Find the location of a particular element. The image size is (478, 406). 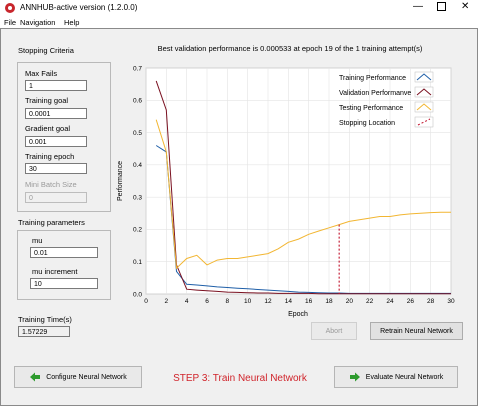

training-epoch-field: 30 is located at coordinates (56, 168).